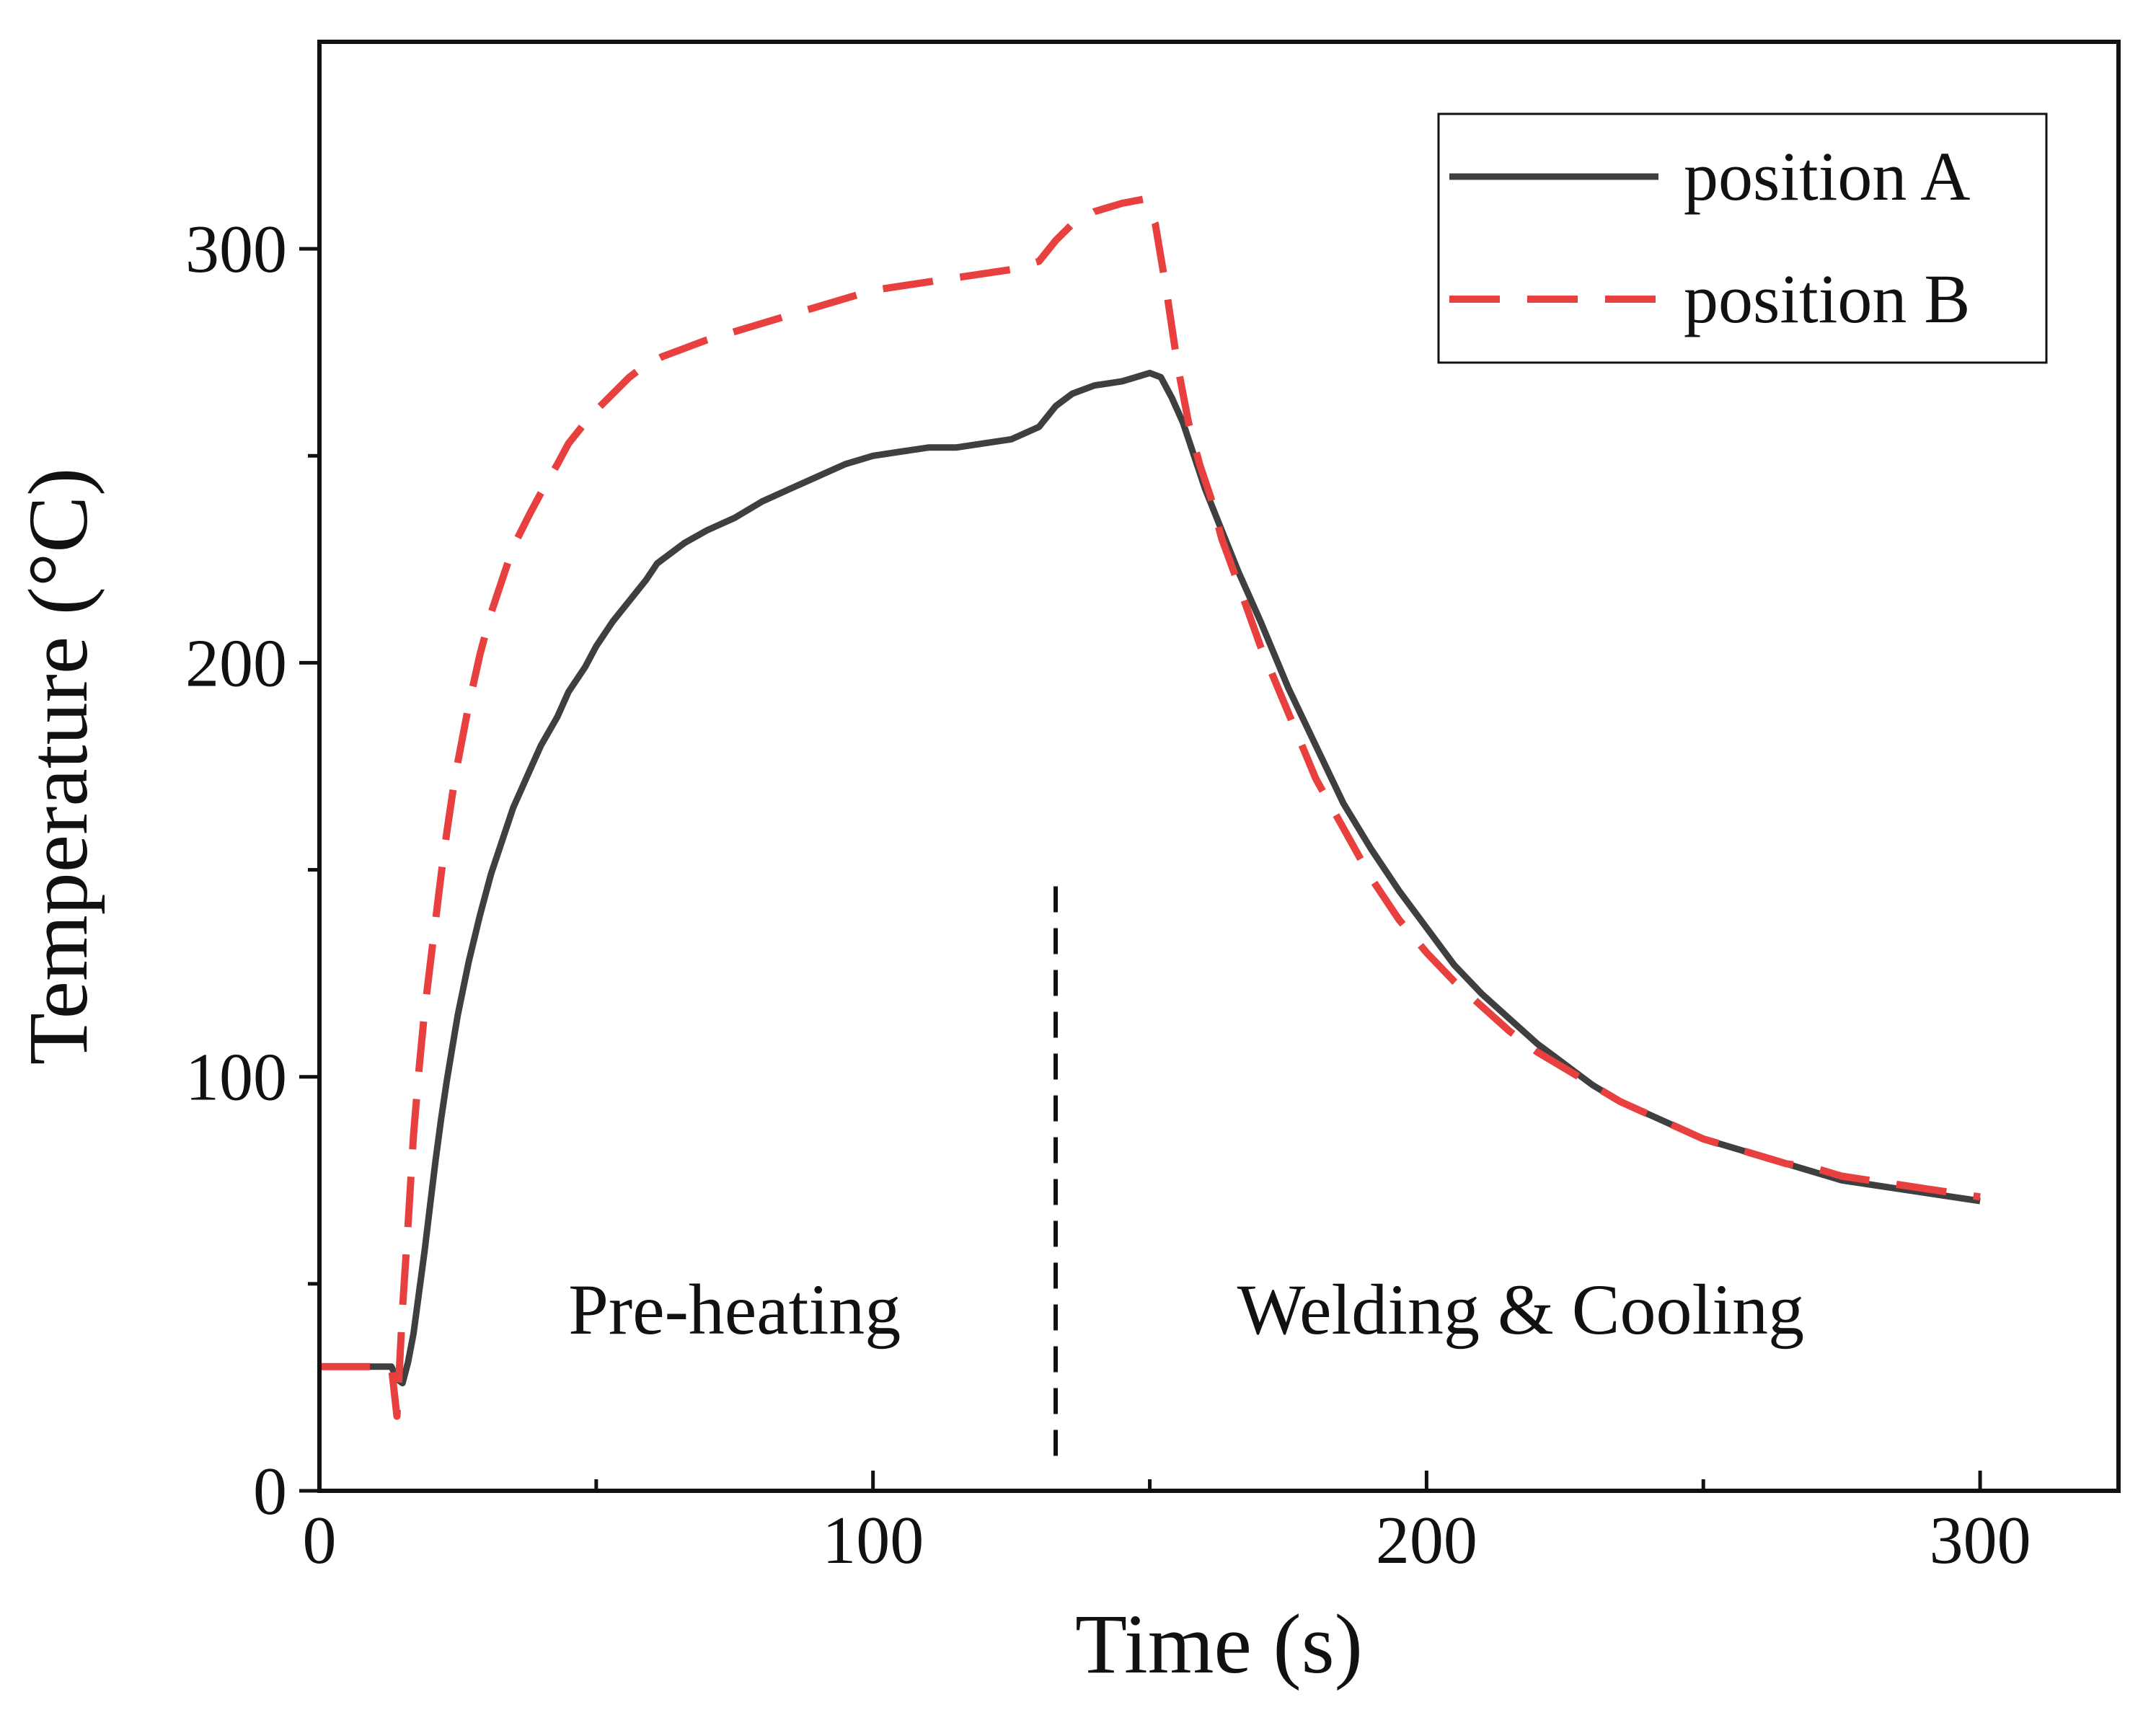 The width and height of the screenshot is (2156, 1715). I want to click on phase-label: Pre-heating, so click(734, 1309).